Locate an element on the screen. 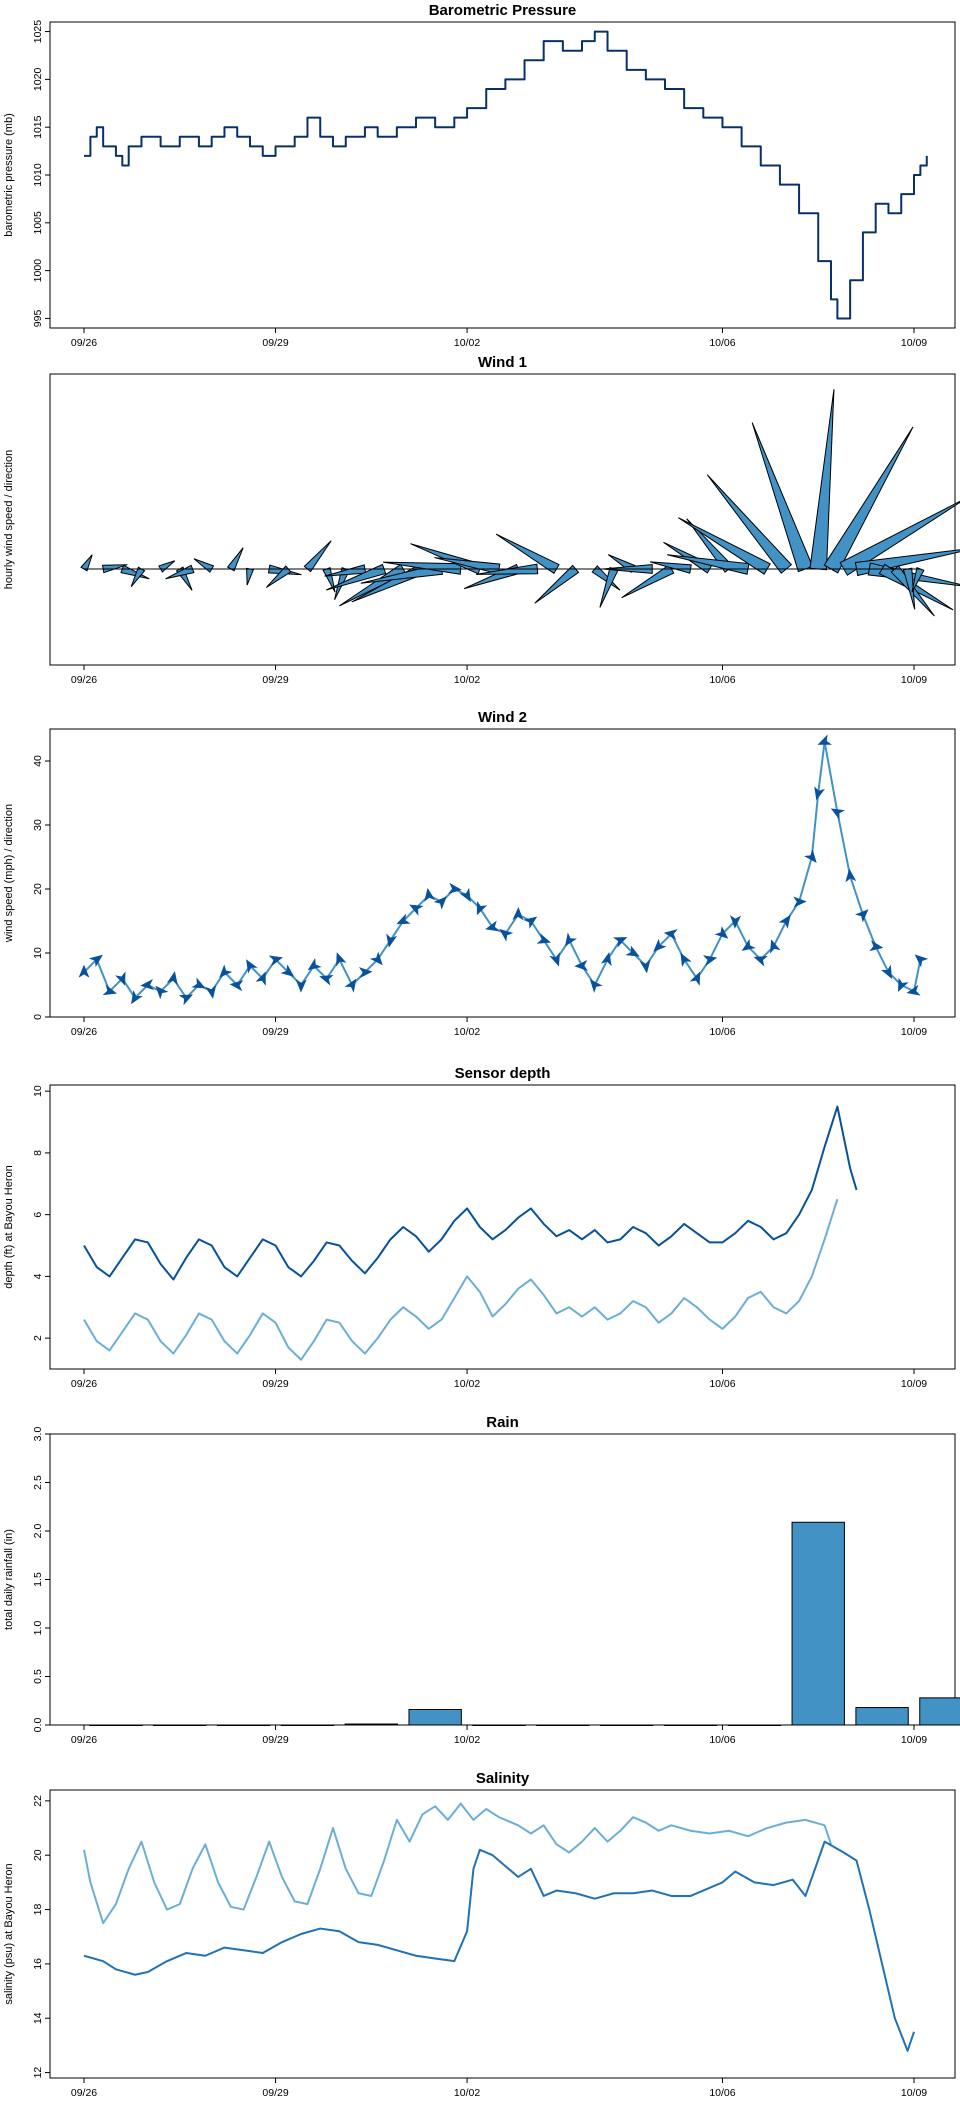  y-tick-label: 22 is located at coordinates (38, 1801).